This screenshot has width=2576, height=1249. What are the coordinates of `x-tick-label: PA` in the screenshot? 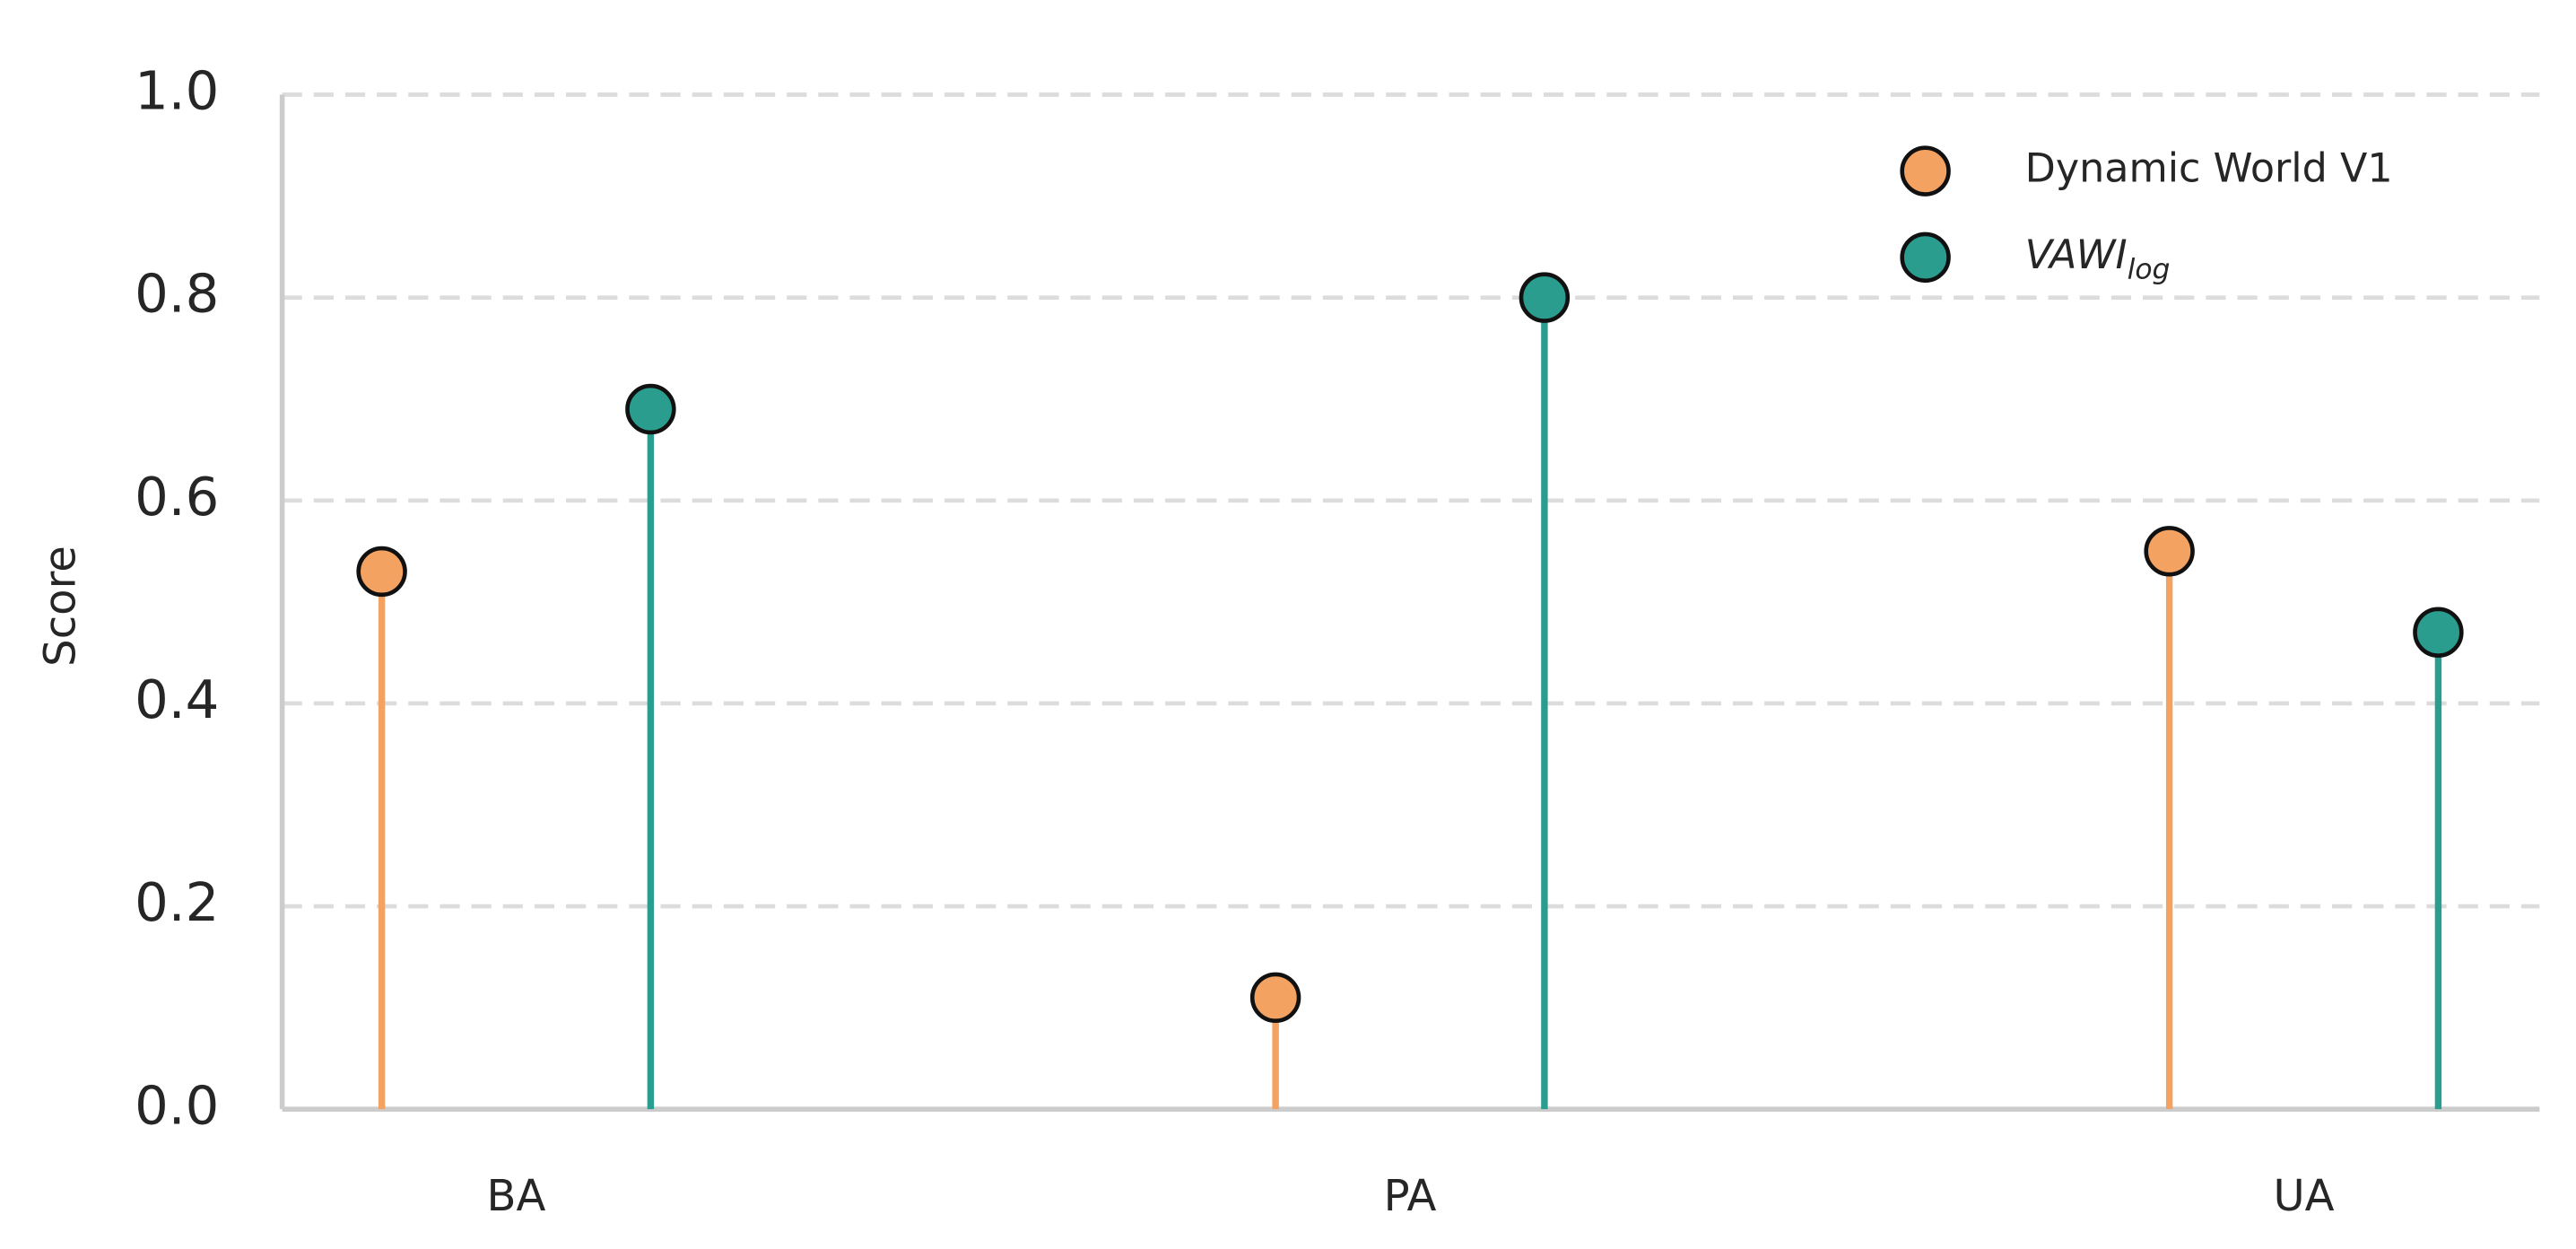 It's located at (1410, 1196).